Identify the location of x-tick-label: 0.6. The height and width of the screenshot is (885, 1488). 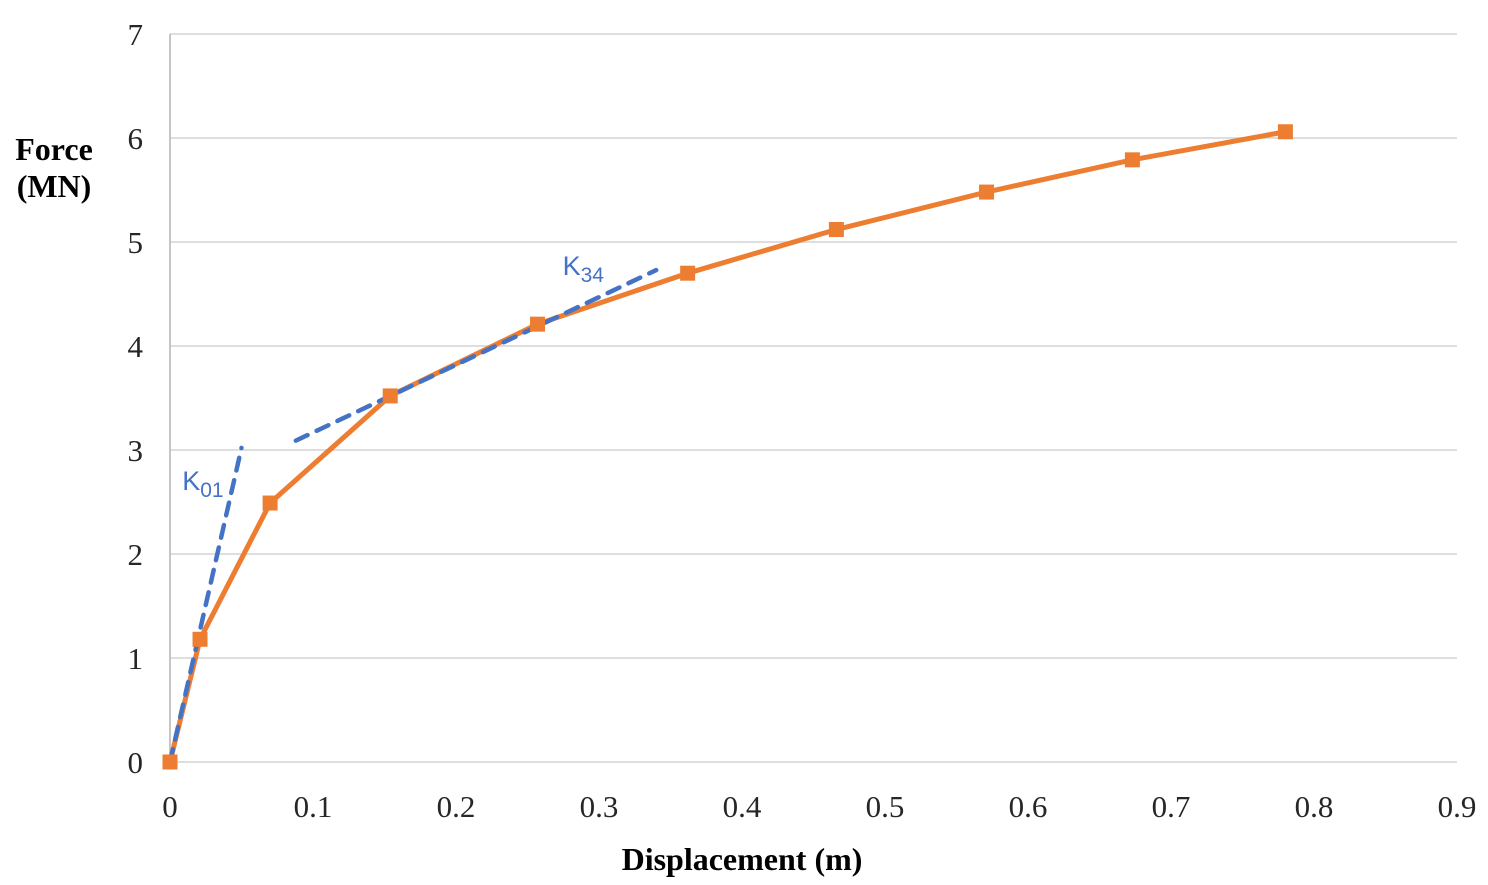
(1028, 806).